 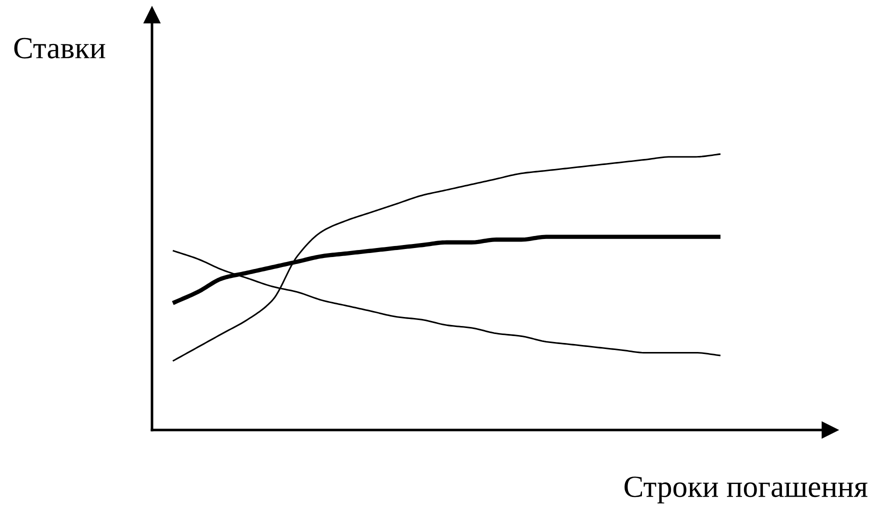 I want to click on x-axis-title: Строки погашення, so click(x=746, y=490).